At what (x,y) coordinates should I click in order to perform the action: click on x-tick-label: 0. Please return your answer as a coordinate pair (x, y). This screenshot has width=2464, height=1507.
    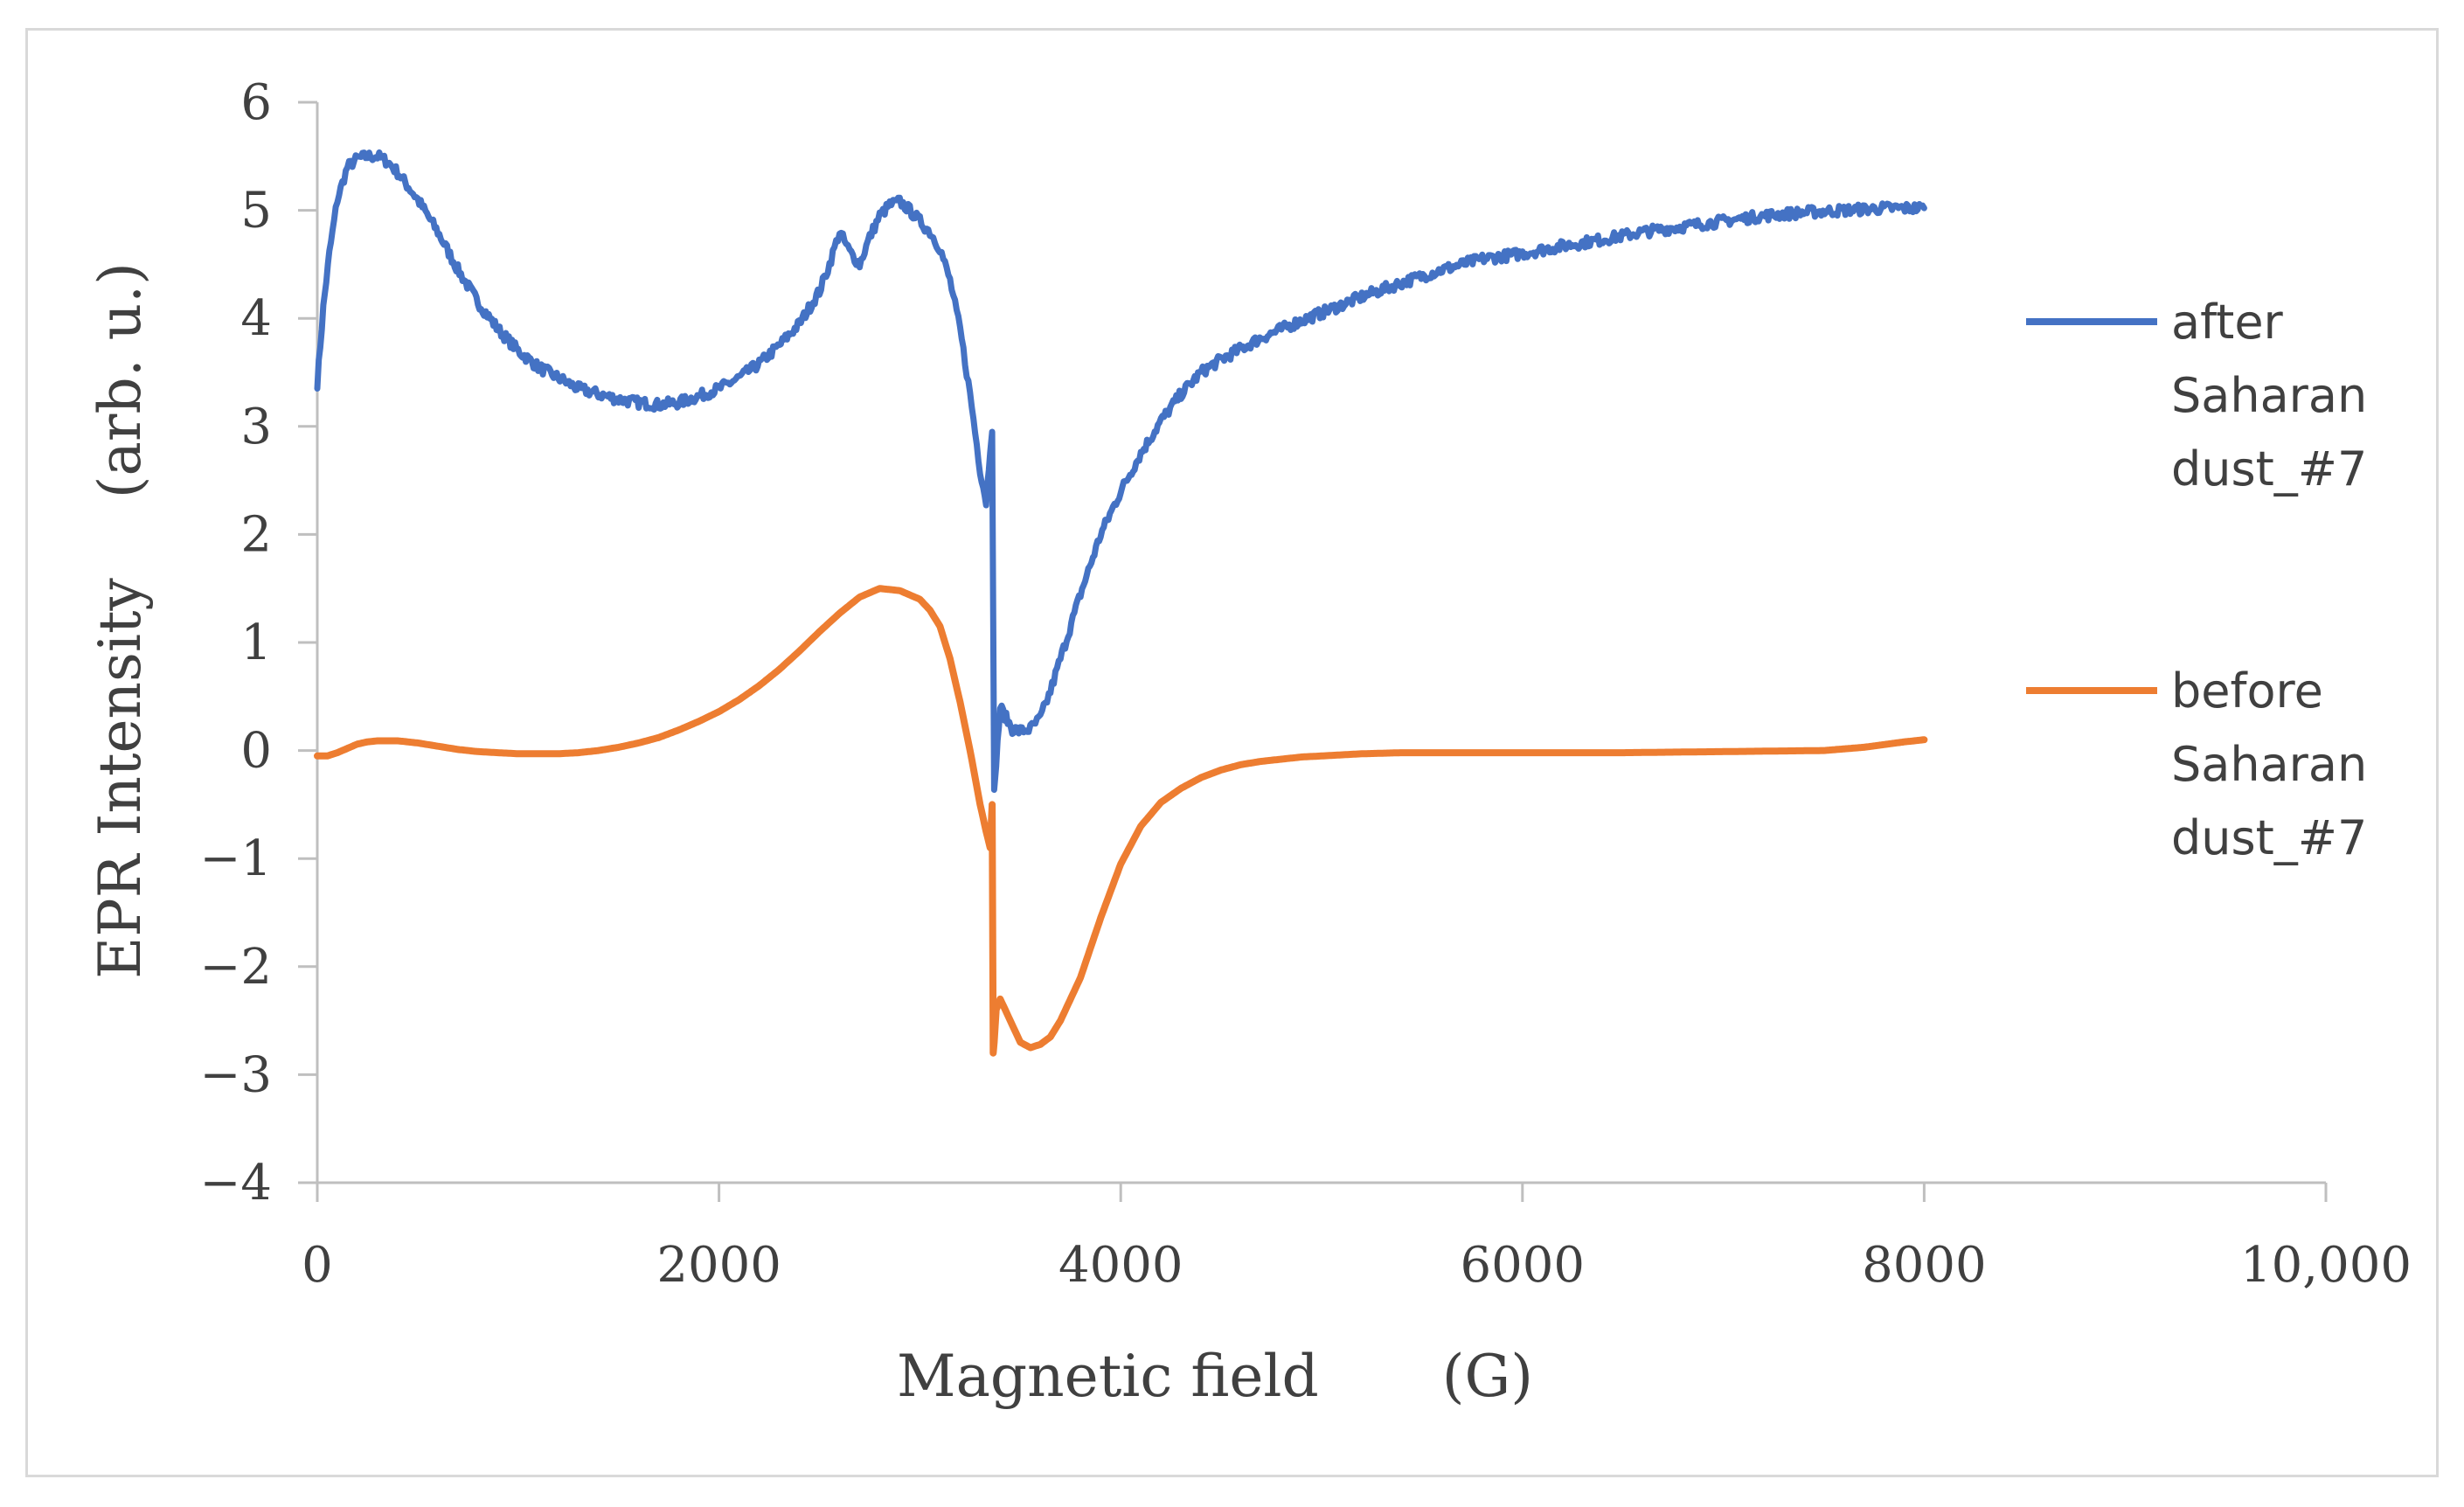
    Looking at the image, I should click on (317, 1265).